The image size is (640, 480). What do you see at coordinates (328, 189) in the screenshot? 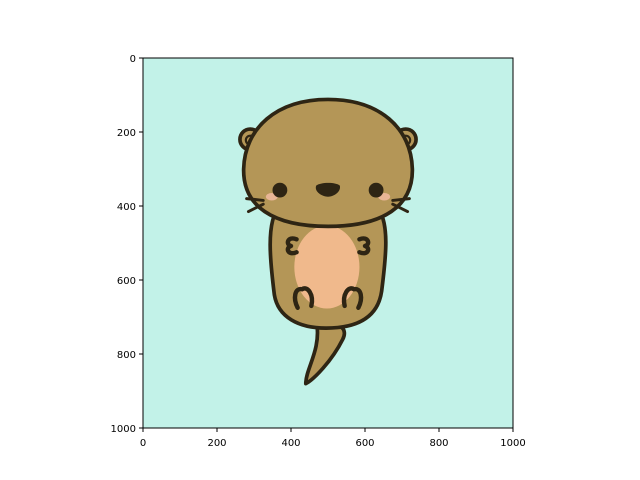
I see `otter-nose` at bounding box center [328, 189].